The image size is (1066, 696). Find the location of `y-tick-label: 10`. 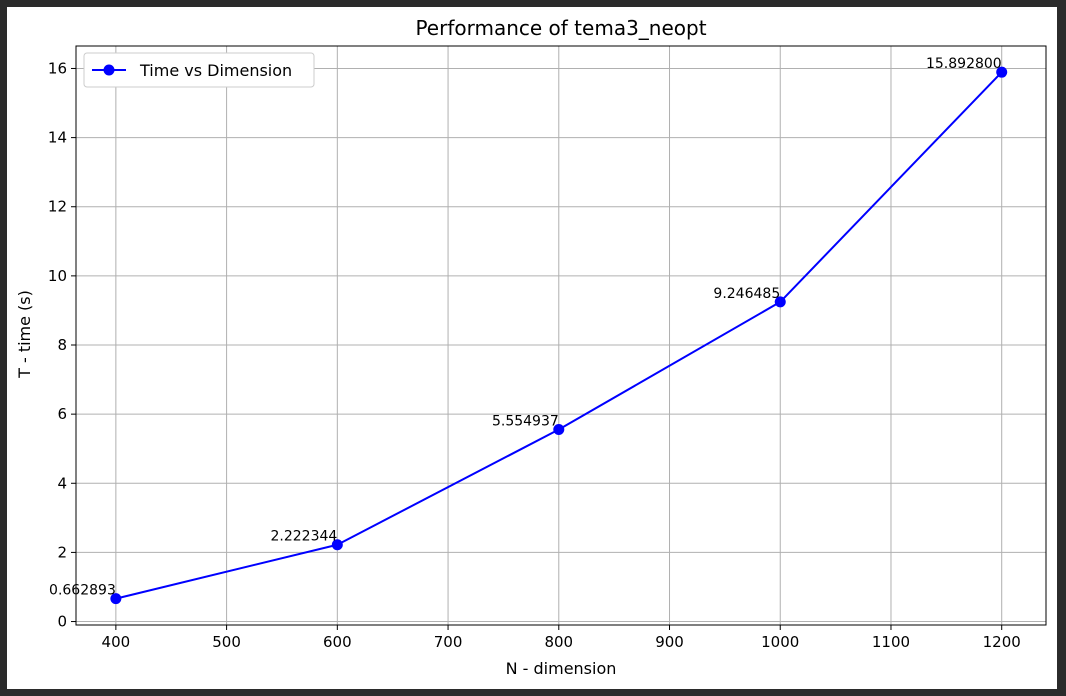

y-tick-label: 10 is located at coordinates (57, 276).